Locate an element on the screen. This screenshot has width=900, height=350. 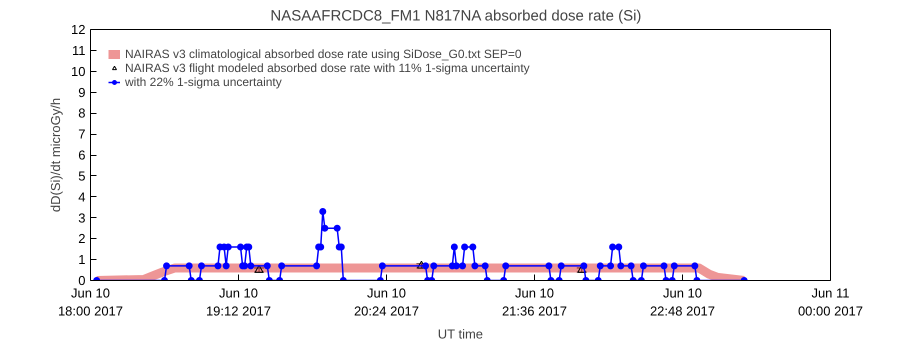
y-tick-label: 10 is located at coordinates (78, 71).